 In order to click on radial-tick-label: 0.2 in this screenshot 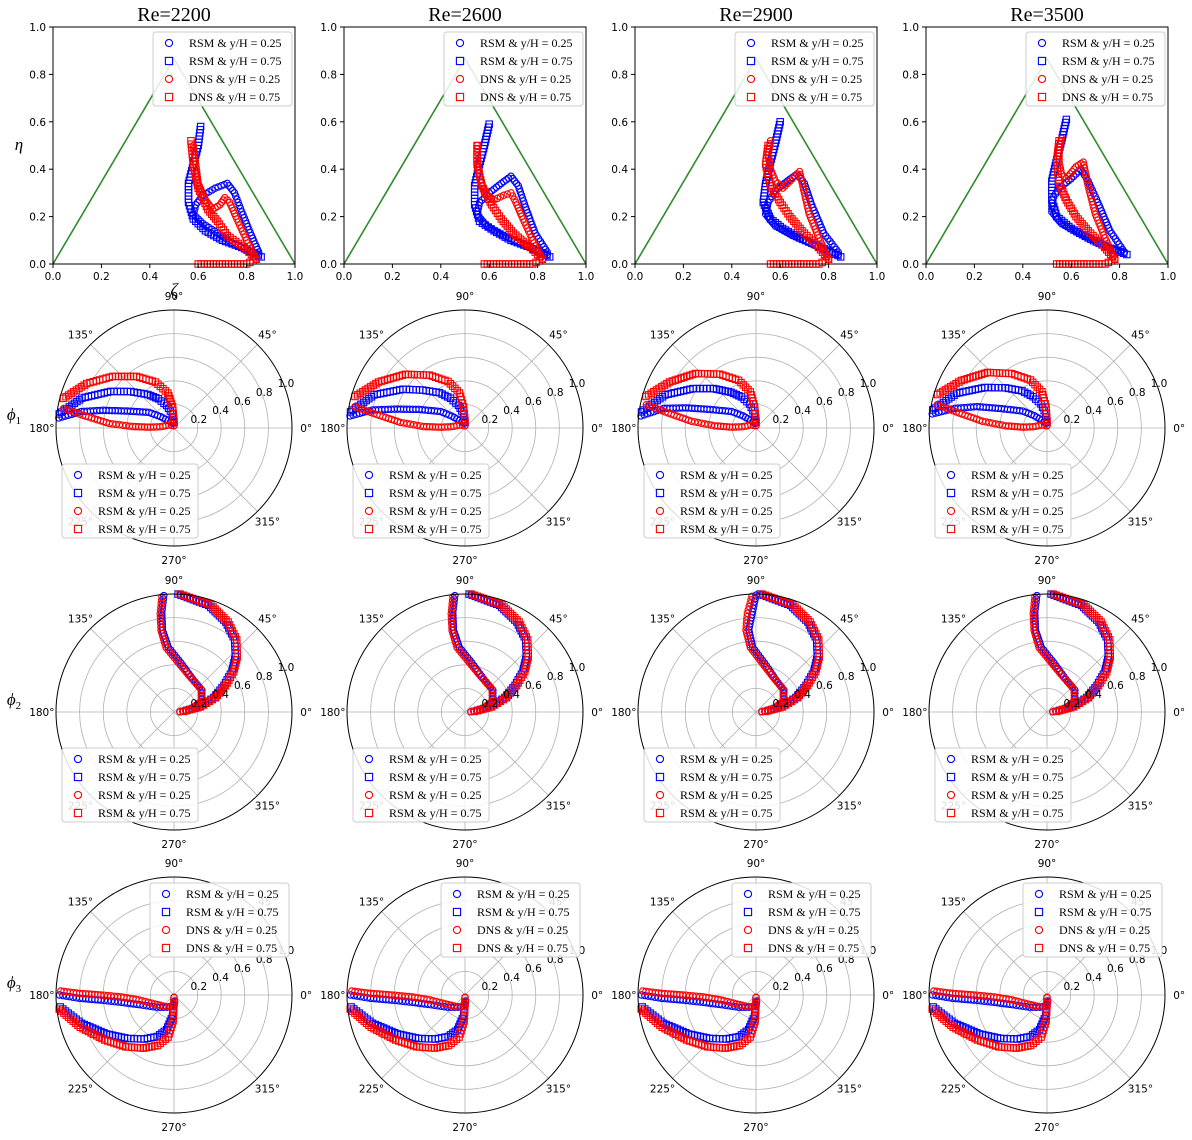, I will do `click(489, 420)`.